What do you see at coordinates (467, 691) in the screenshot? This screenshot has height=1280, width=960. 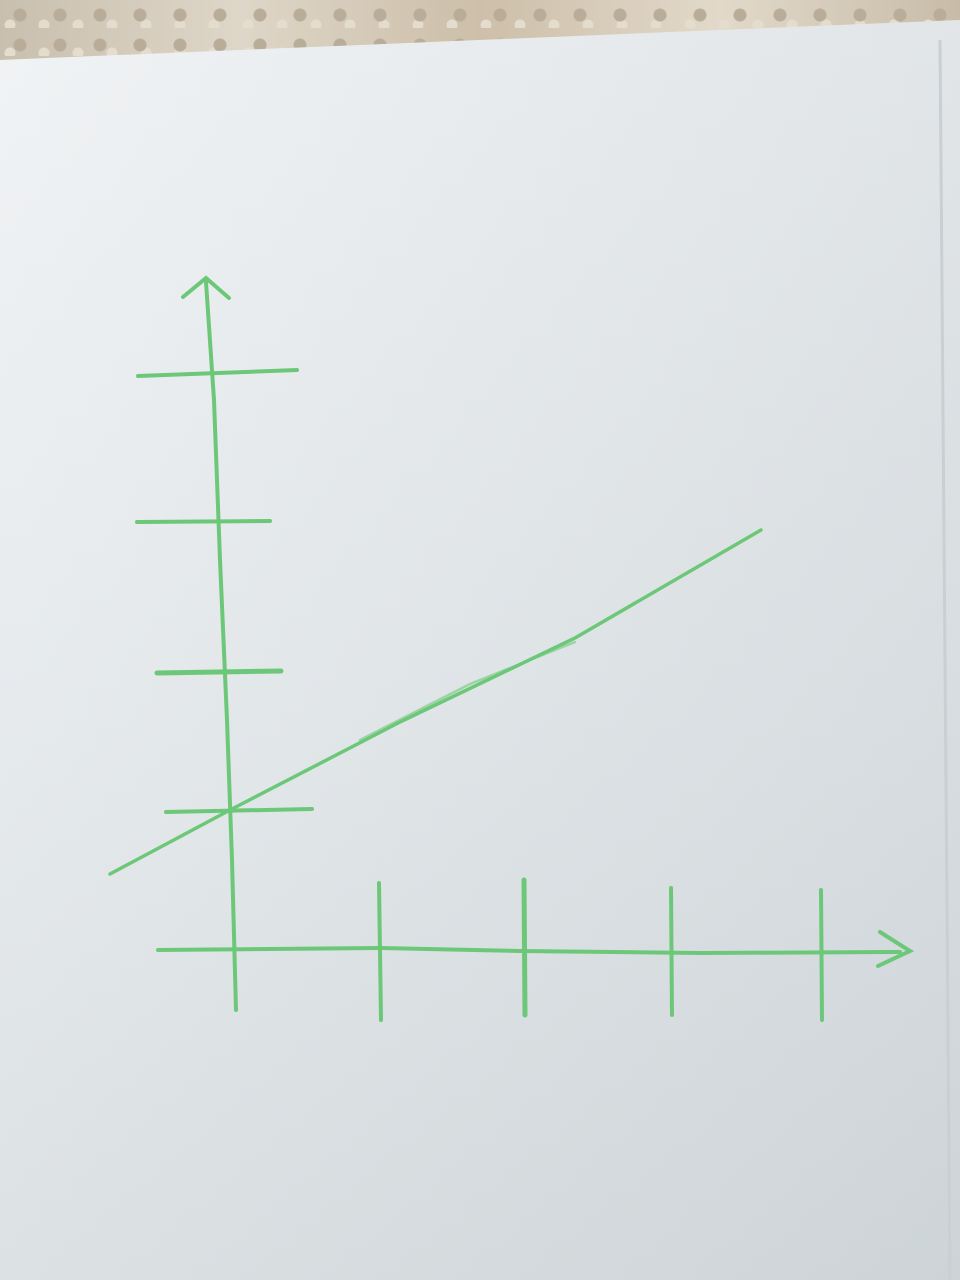 I see `sloped-line-retrace` at bounding box center [467, 691].